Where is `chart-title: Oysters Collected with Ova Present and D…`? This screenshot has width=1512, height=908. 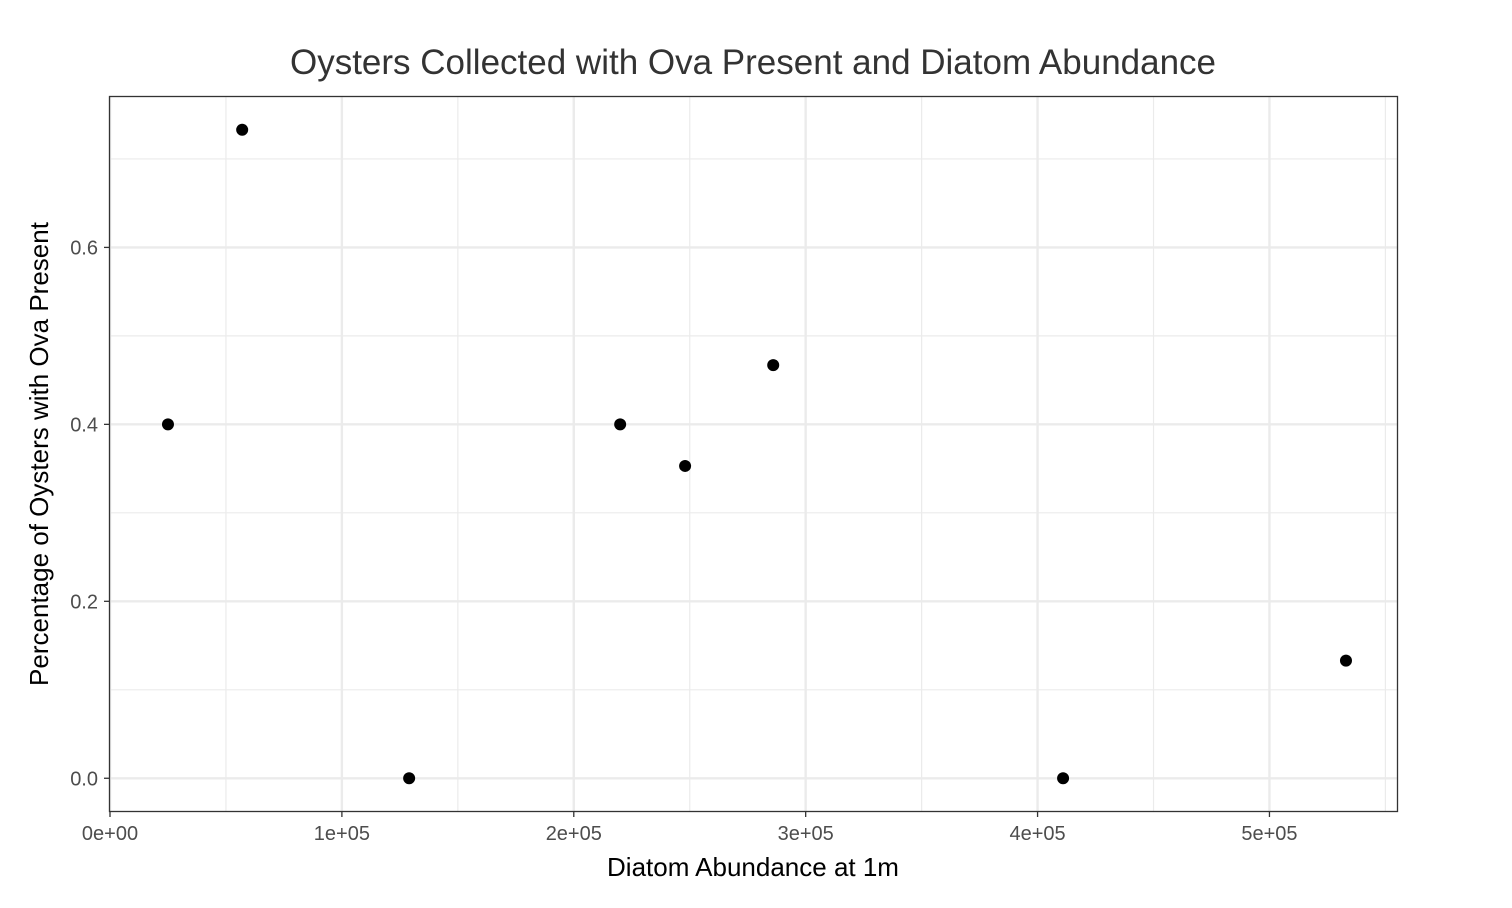
chart-title: Oysters Collected with Ova Present and D… is located at coordinates (753, 62).